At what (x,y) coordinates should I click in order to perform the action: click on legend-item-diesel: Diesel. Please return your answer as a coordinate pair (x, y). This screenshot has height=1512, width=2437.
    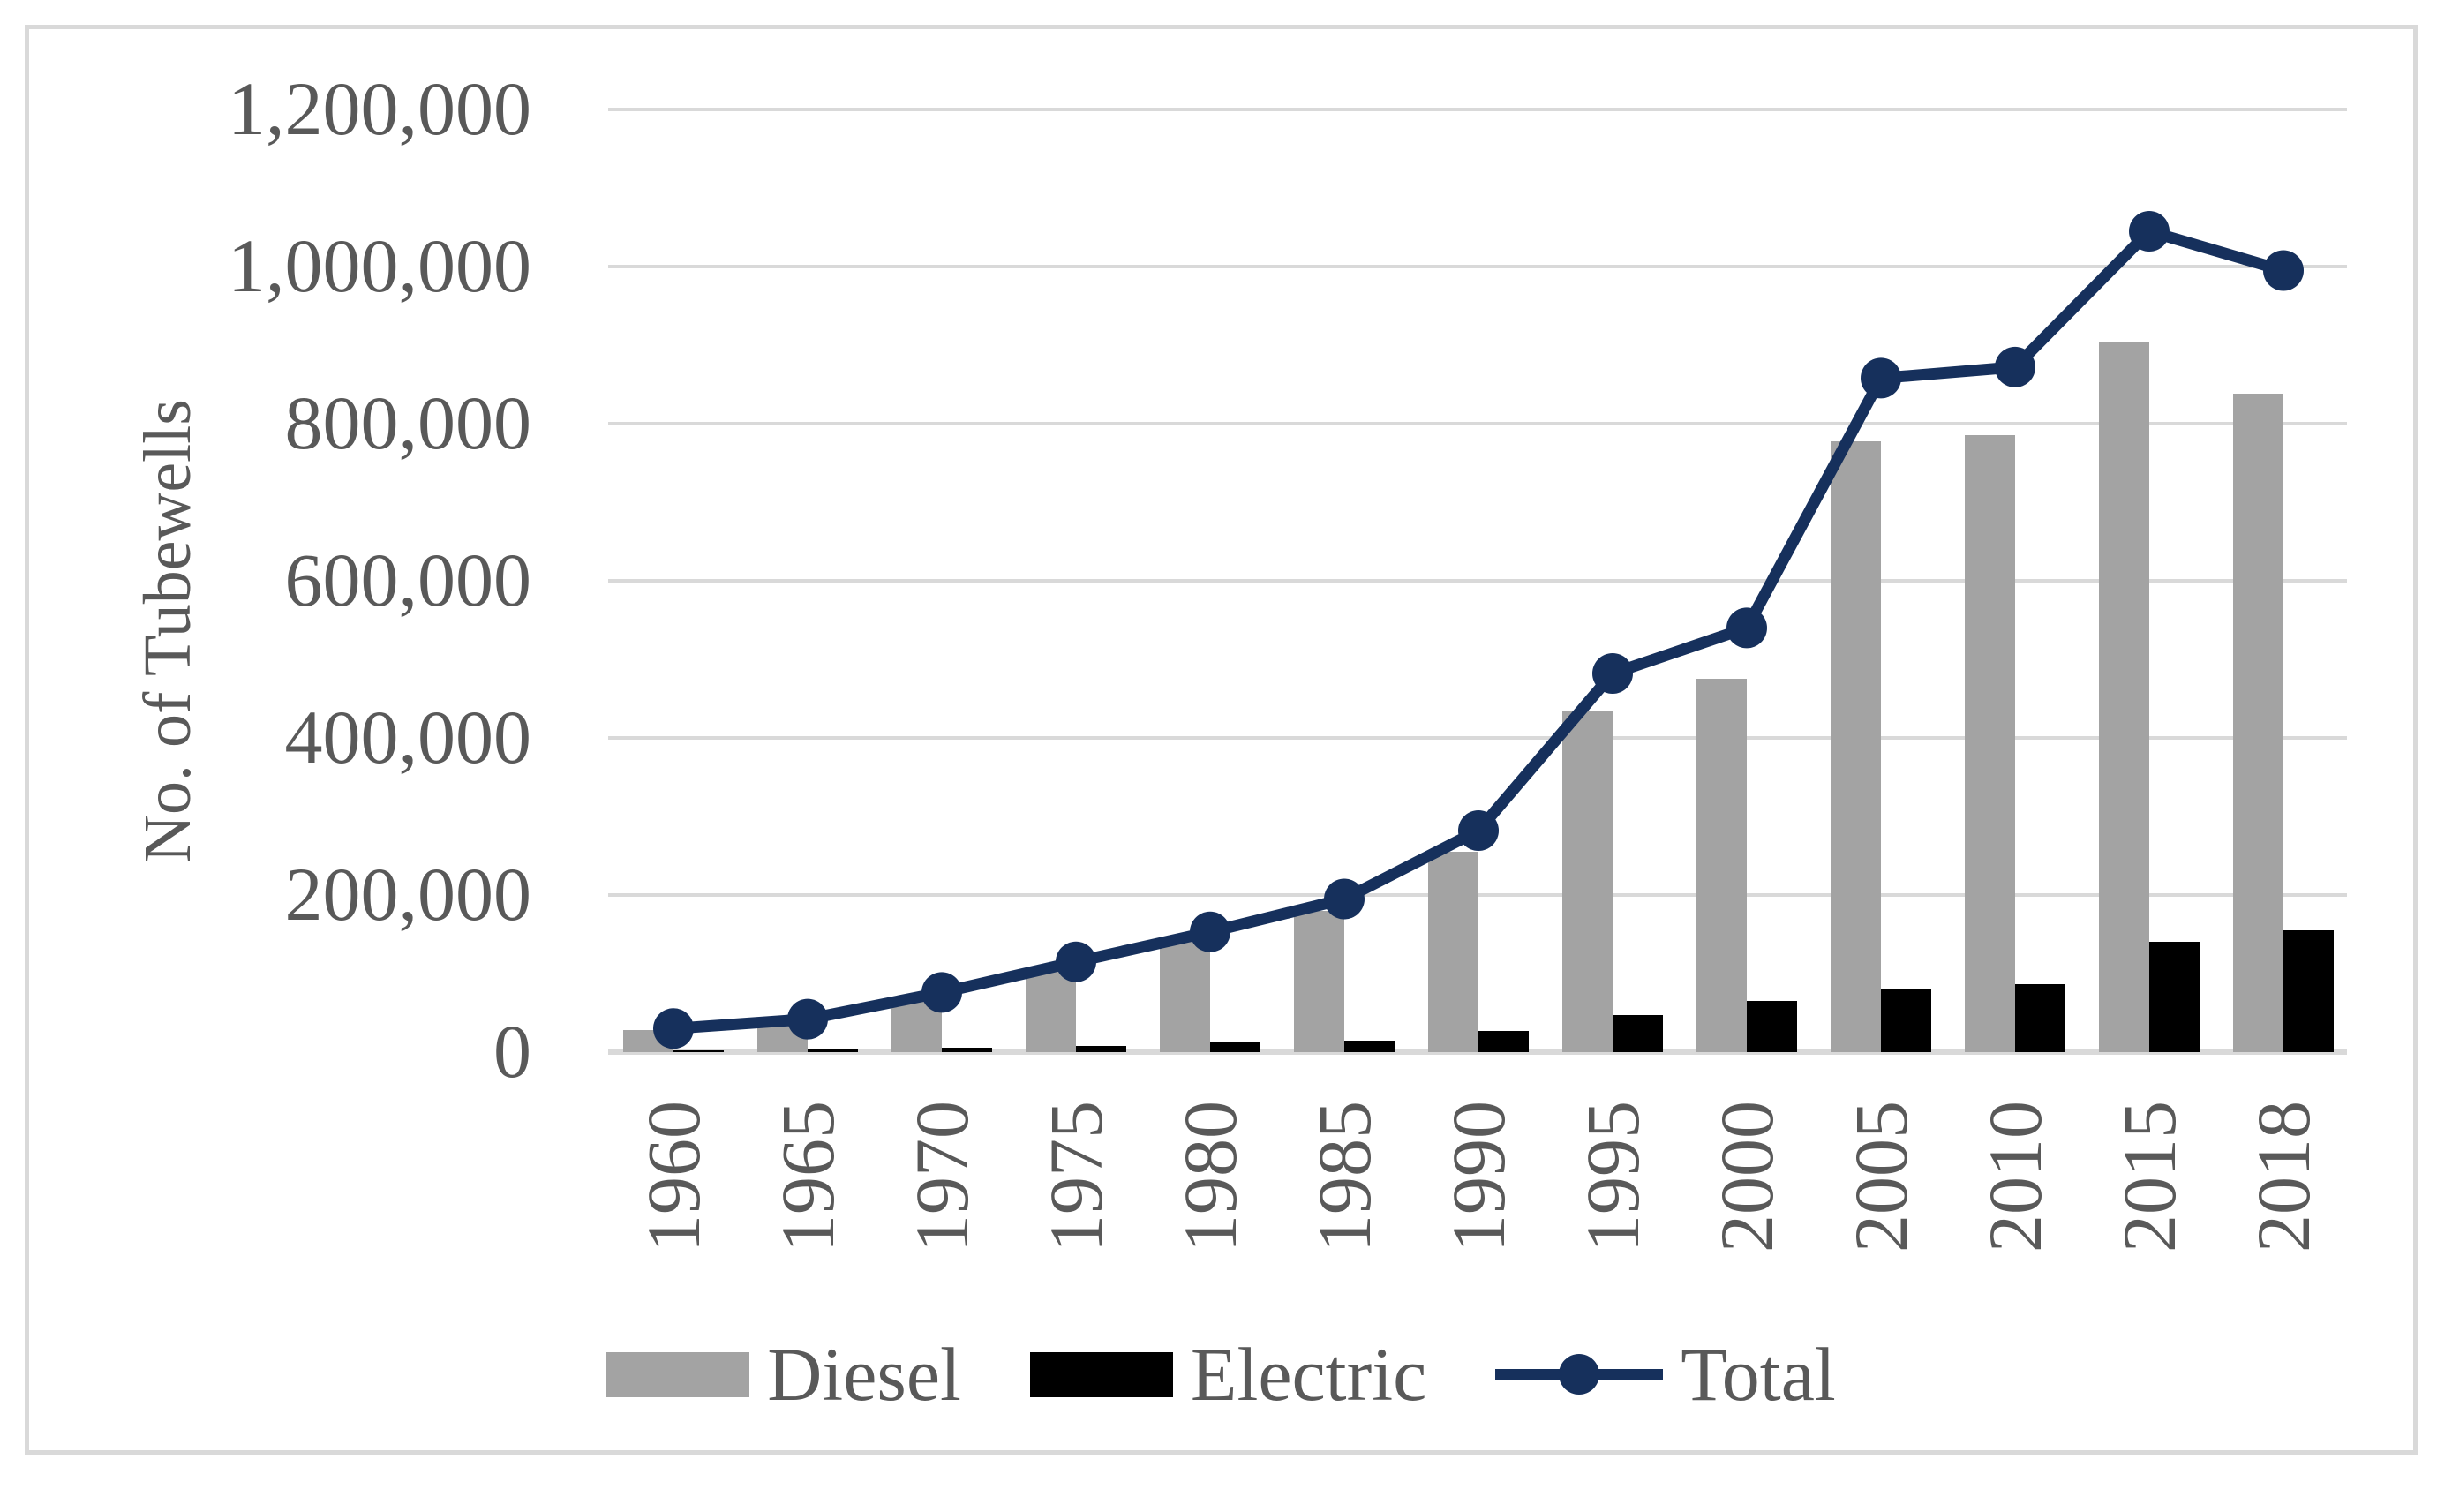
    Looking at the image, I should click on (783, 1374).